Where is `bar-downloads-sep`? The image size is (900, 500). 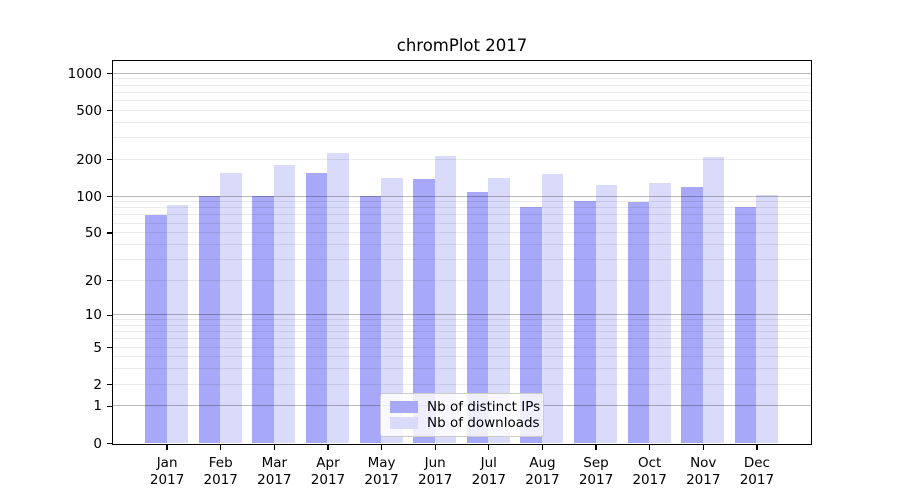
bar-downloads-sep is located at coordinates (606, 314).